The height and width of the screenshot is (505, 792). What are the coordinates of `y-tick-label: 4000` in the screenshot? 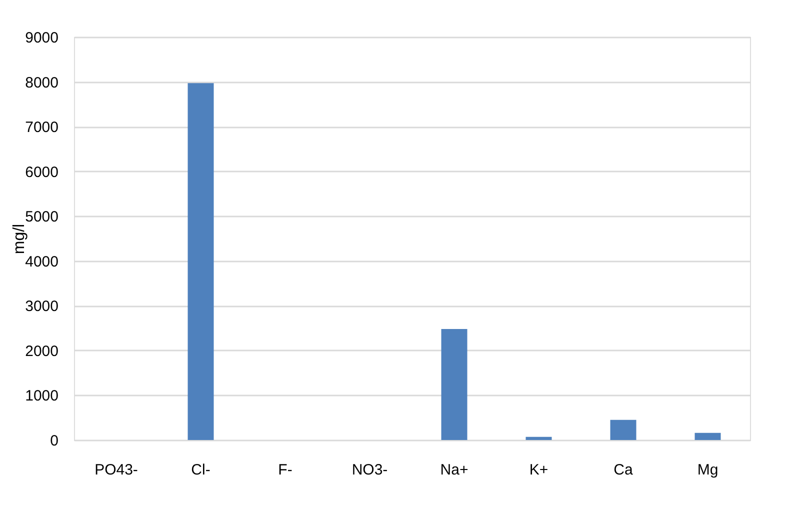 It's located at (41, 261).